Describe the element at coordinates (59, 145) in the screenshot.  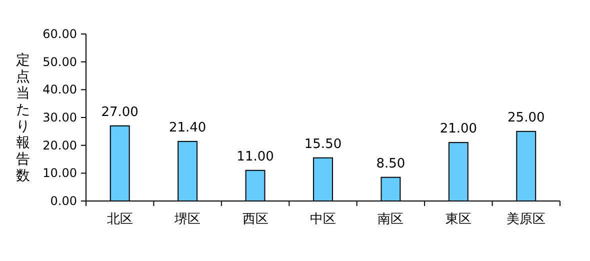
I see `y-tick-label: 20.00` at that location.